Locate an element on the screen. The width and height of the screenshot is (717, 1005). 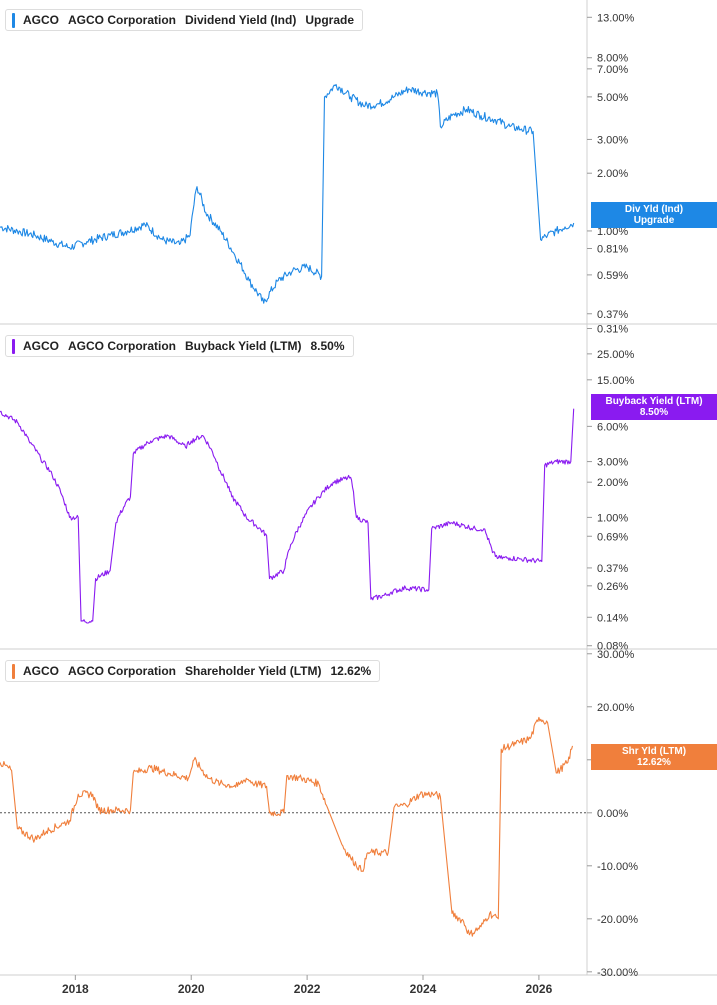
y-tick-label: 0.31% is located at coordinates (612, 329).